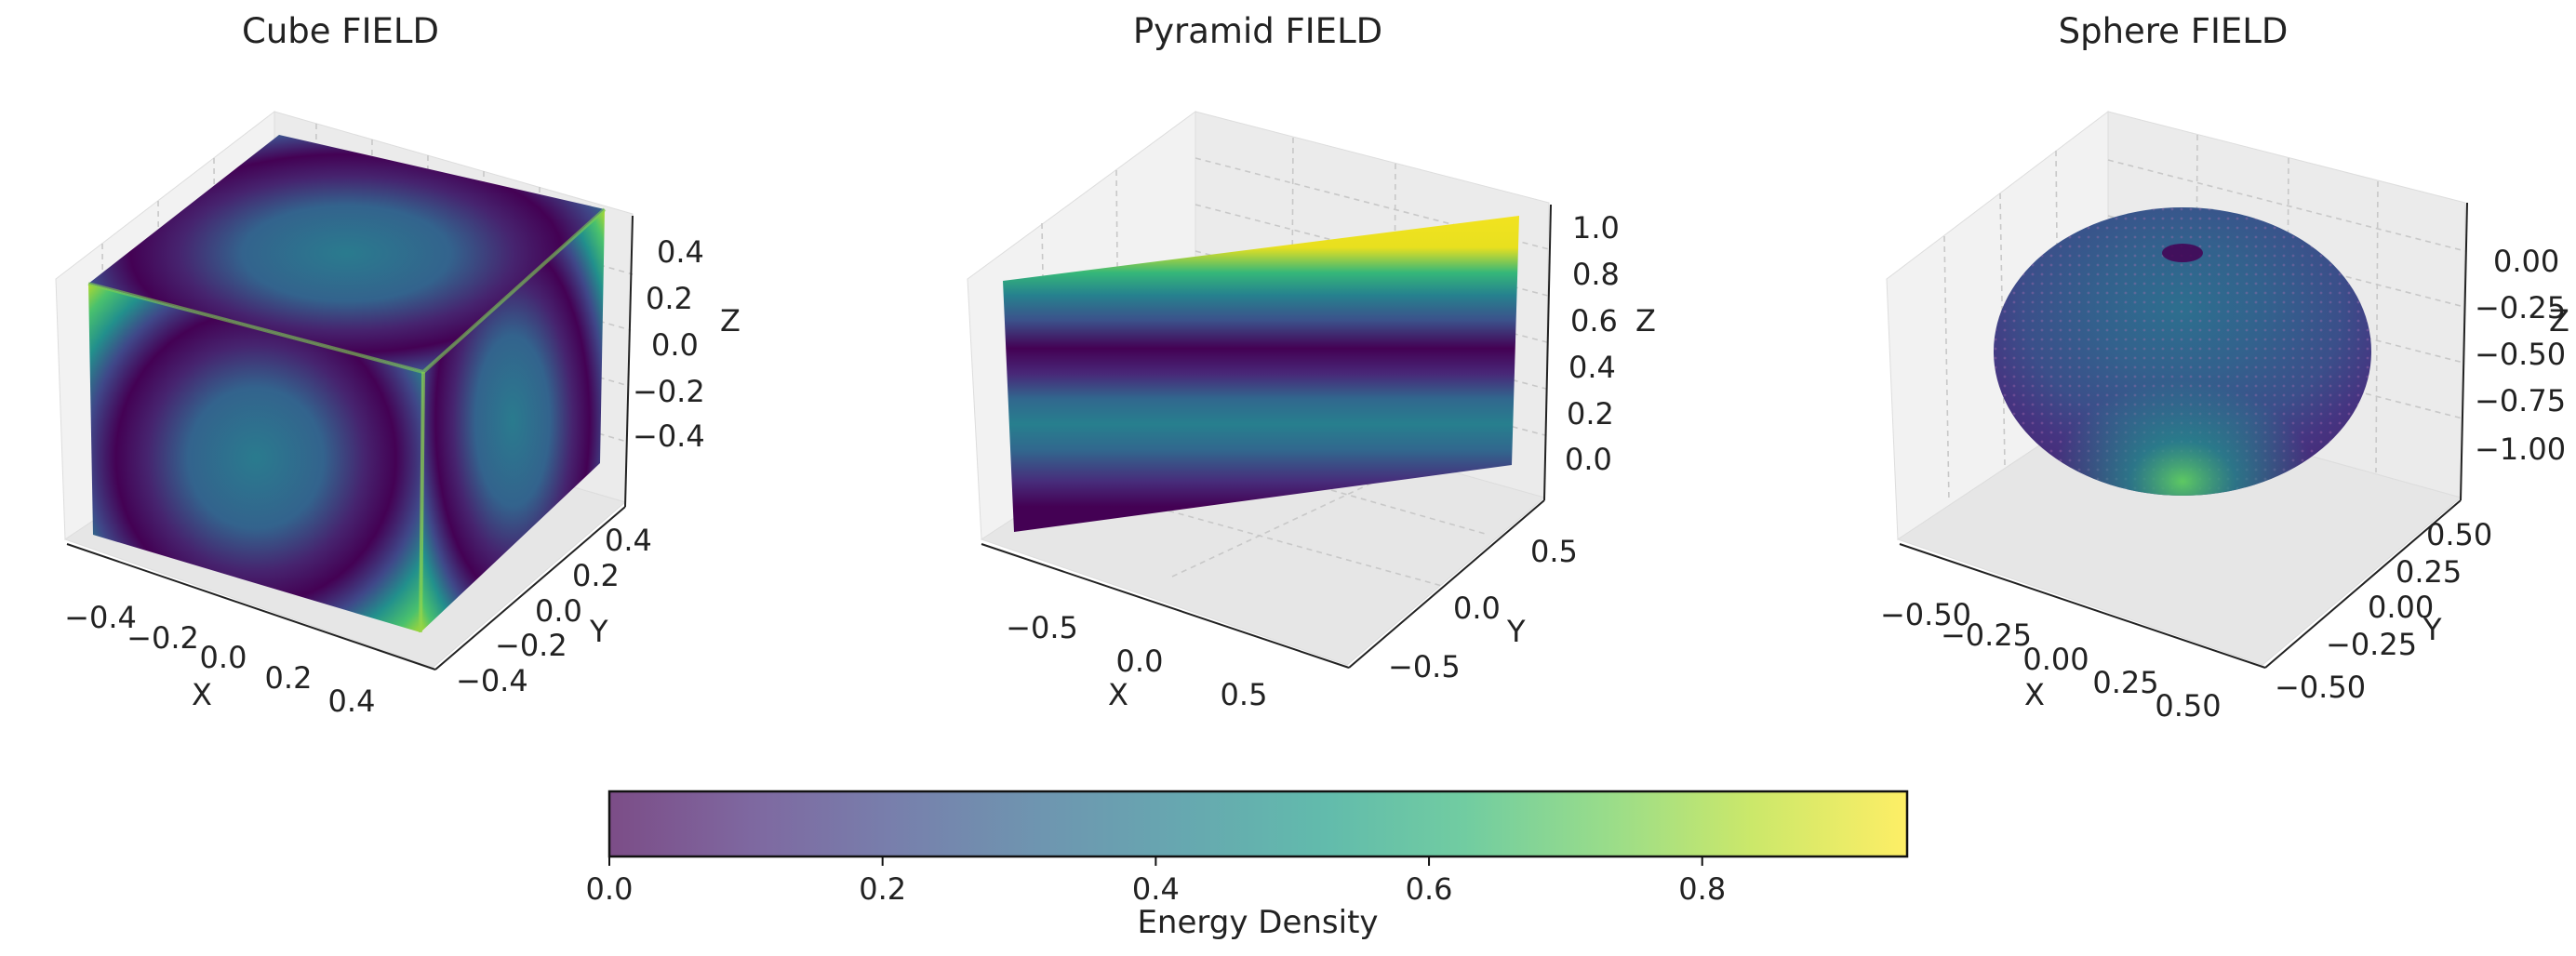 Image resolution: width=2576 pixels, height=956 pixels. Describe the element at coordinates (730, 321) in the screenshot. I see `cube-zlabel: Z` at that location.